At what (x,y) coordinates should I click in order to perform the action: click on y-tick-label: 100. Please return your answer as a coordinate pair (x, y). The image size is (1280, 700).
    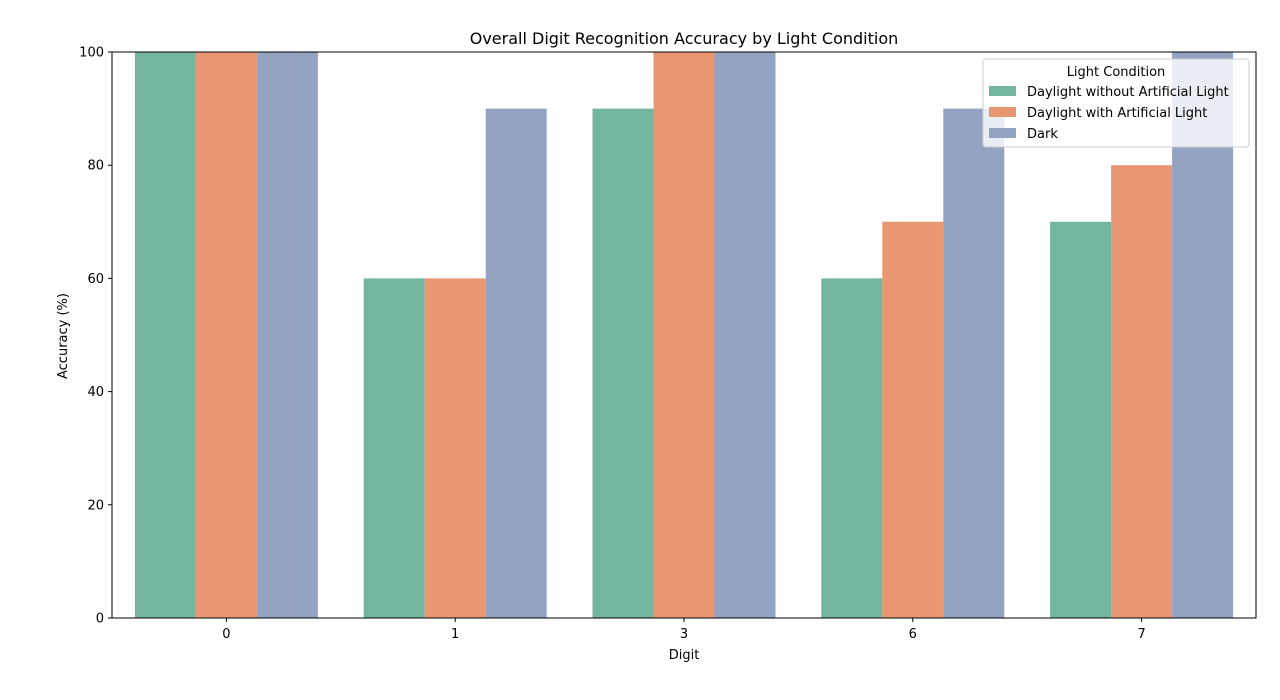
    Looking at the image, I should click on (91, 53).